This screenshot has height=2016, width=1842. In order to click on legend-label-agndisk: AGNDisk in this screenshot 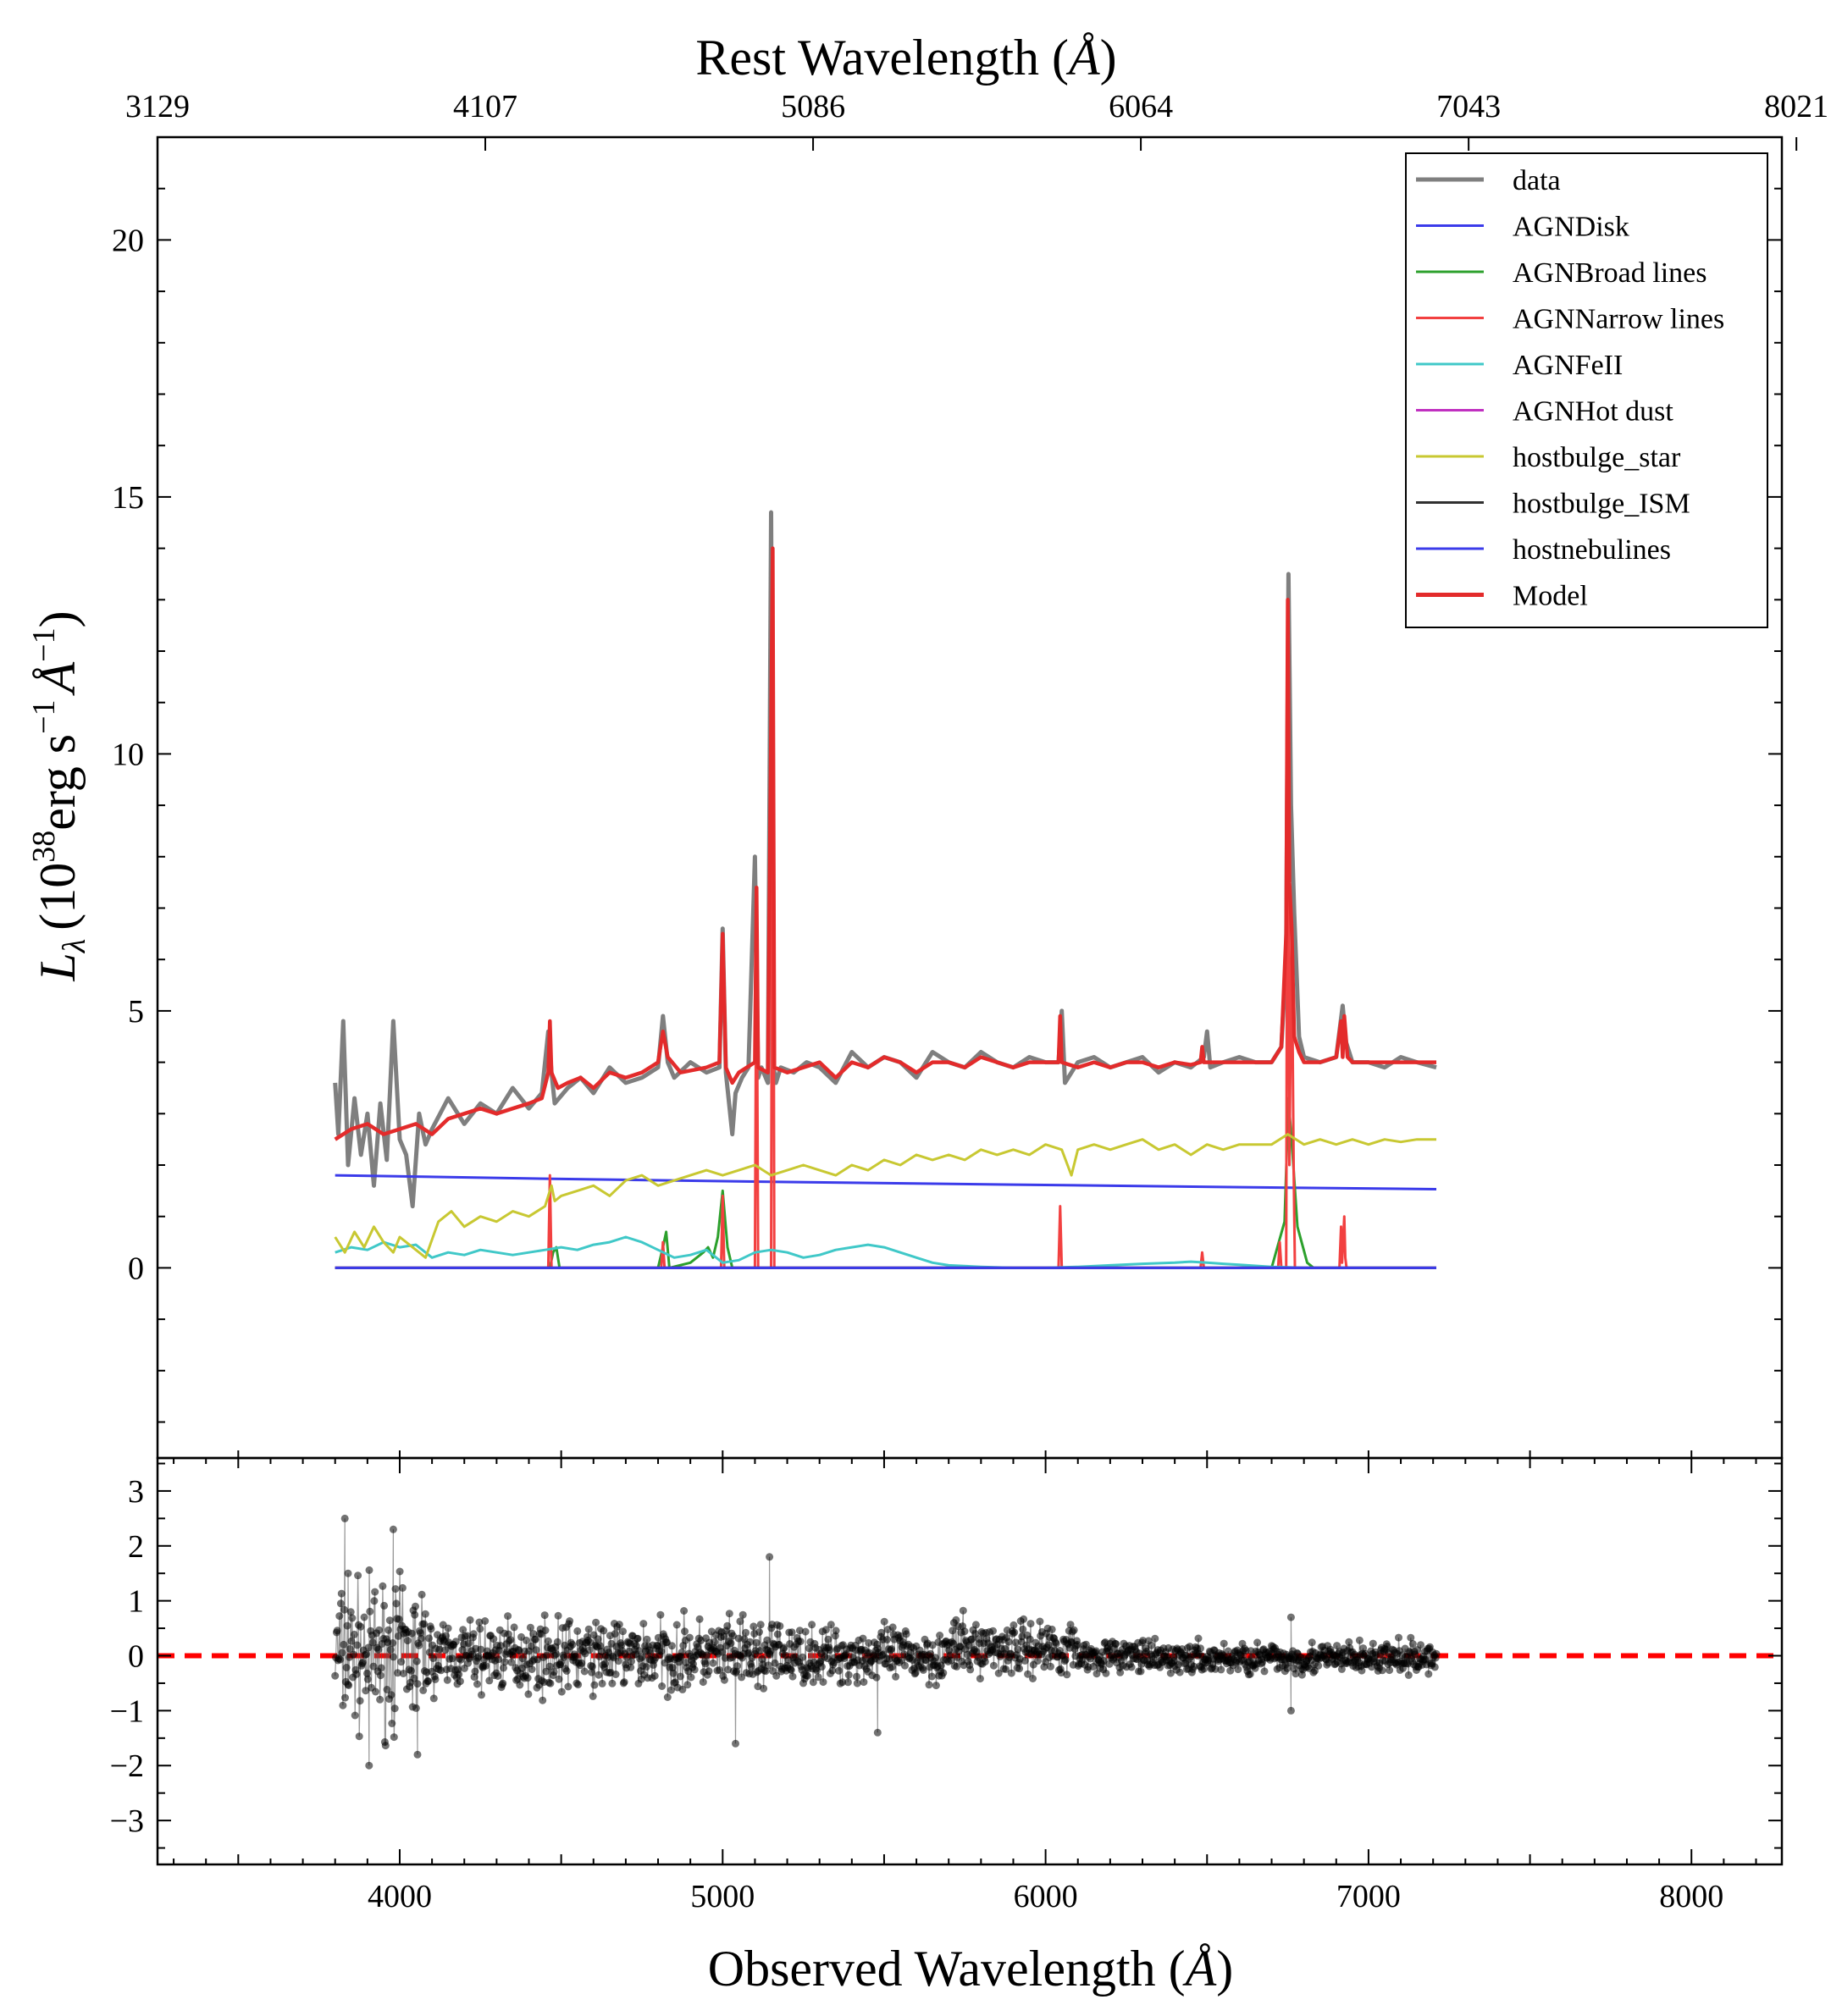, I will do `click(1571, 227)`.